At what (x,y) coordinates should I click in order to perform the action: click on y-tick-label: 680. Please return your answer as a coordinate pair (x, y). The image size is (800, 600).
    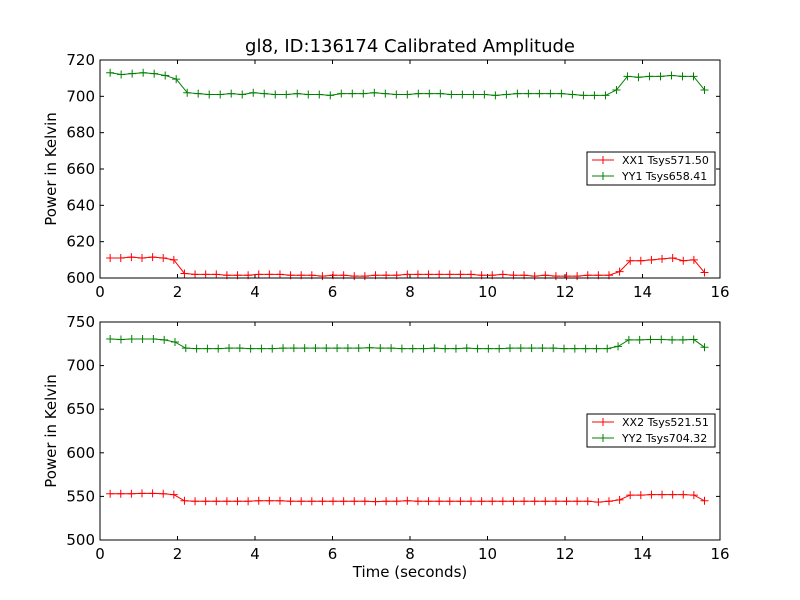
    Looking at the image, I should click on (80, 133).